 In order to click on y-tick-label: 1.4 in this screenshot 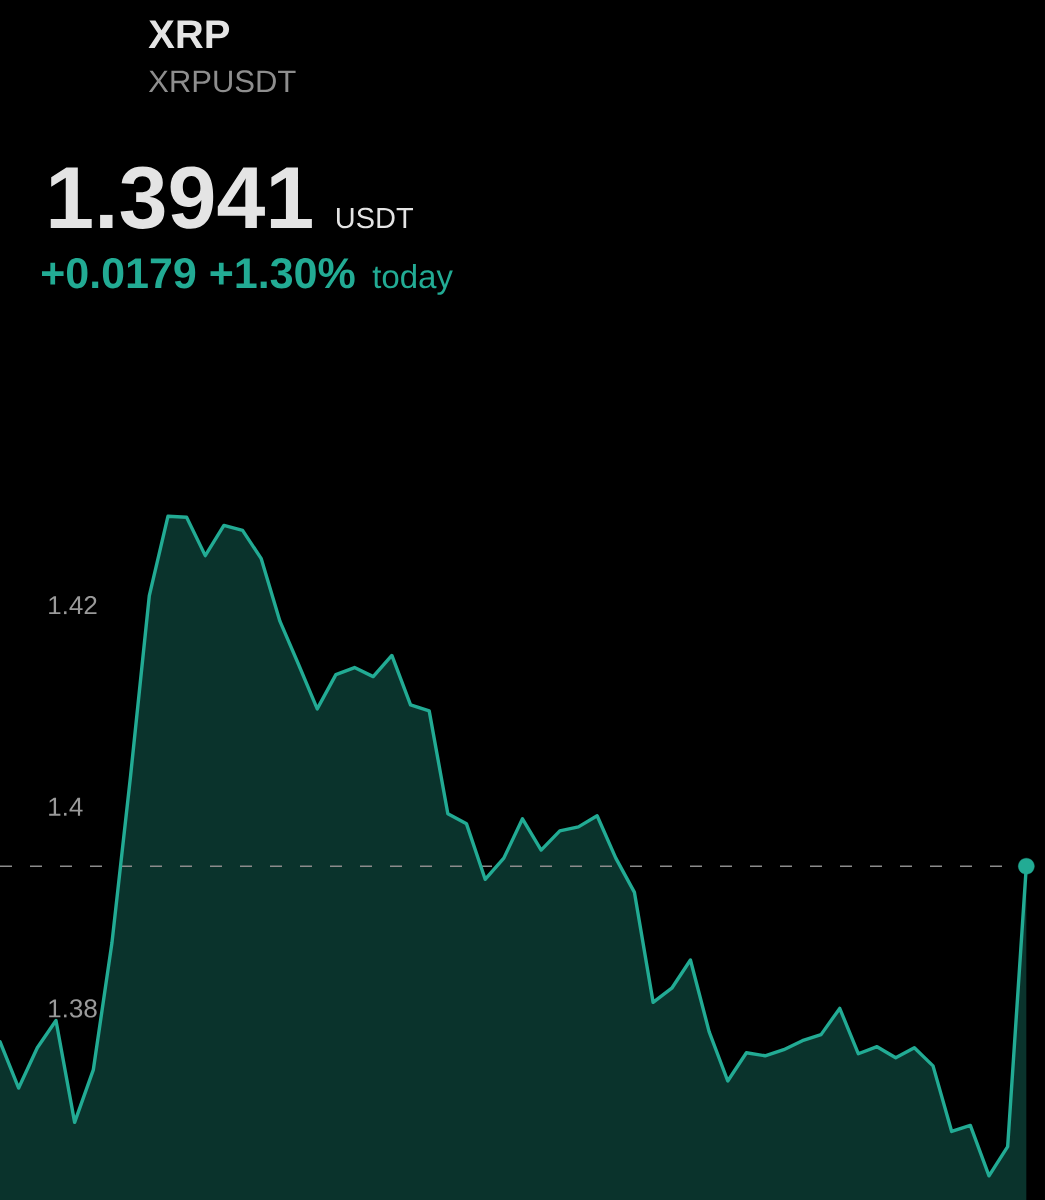, I will do `click(66, 806)`.